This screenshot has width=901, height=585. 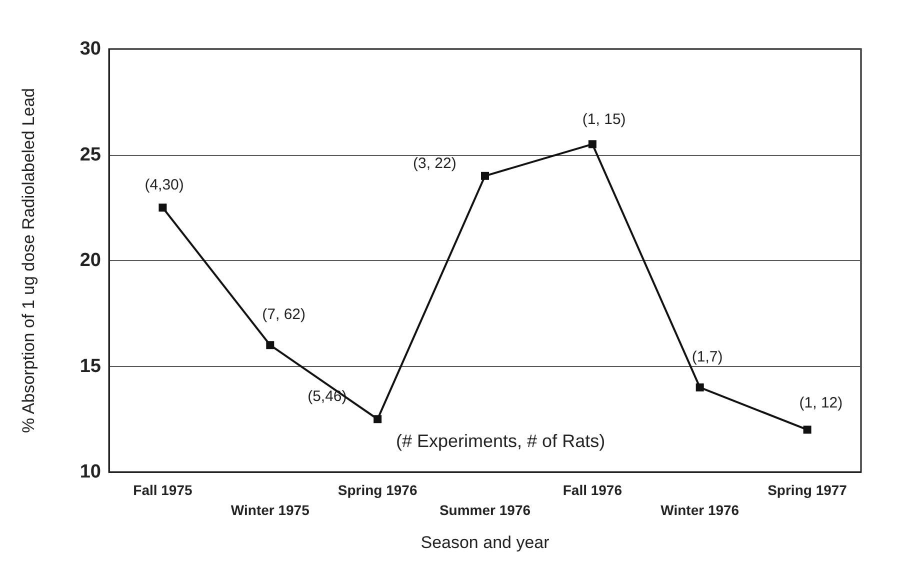 I want to click on x-axis-title: Season and year, so click(x=485, y=542).